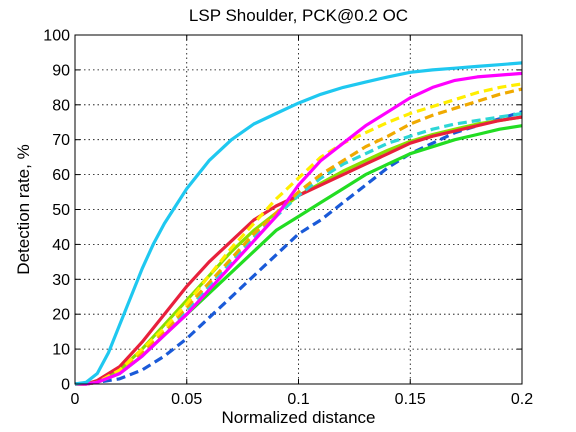 Image resolution: width=576 pixels, height=432 pixels. Describe the element at coordinates (61, 70) in the screenshot. I see `y-tick-label: 90` at that location.